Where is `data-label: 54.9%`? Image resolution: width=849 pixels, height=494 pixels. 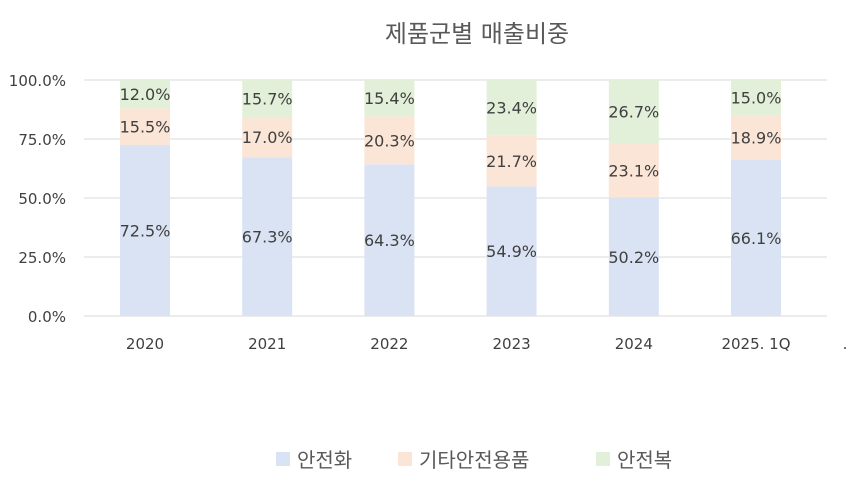 data-label: 54.9% is located at coordinates (511, 251).